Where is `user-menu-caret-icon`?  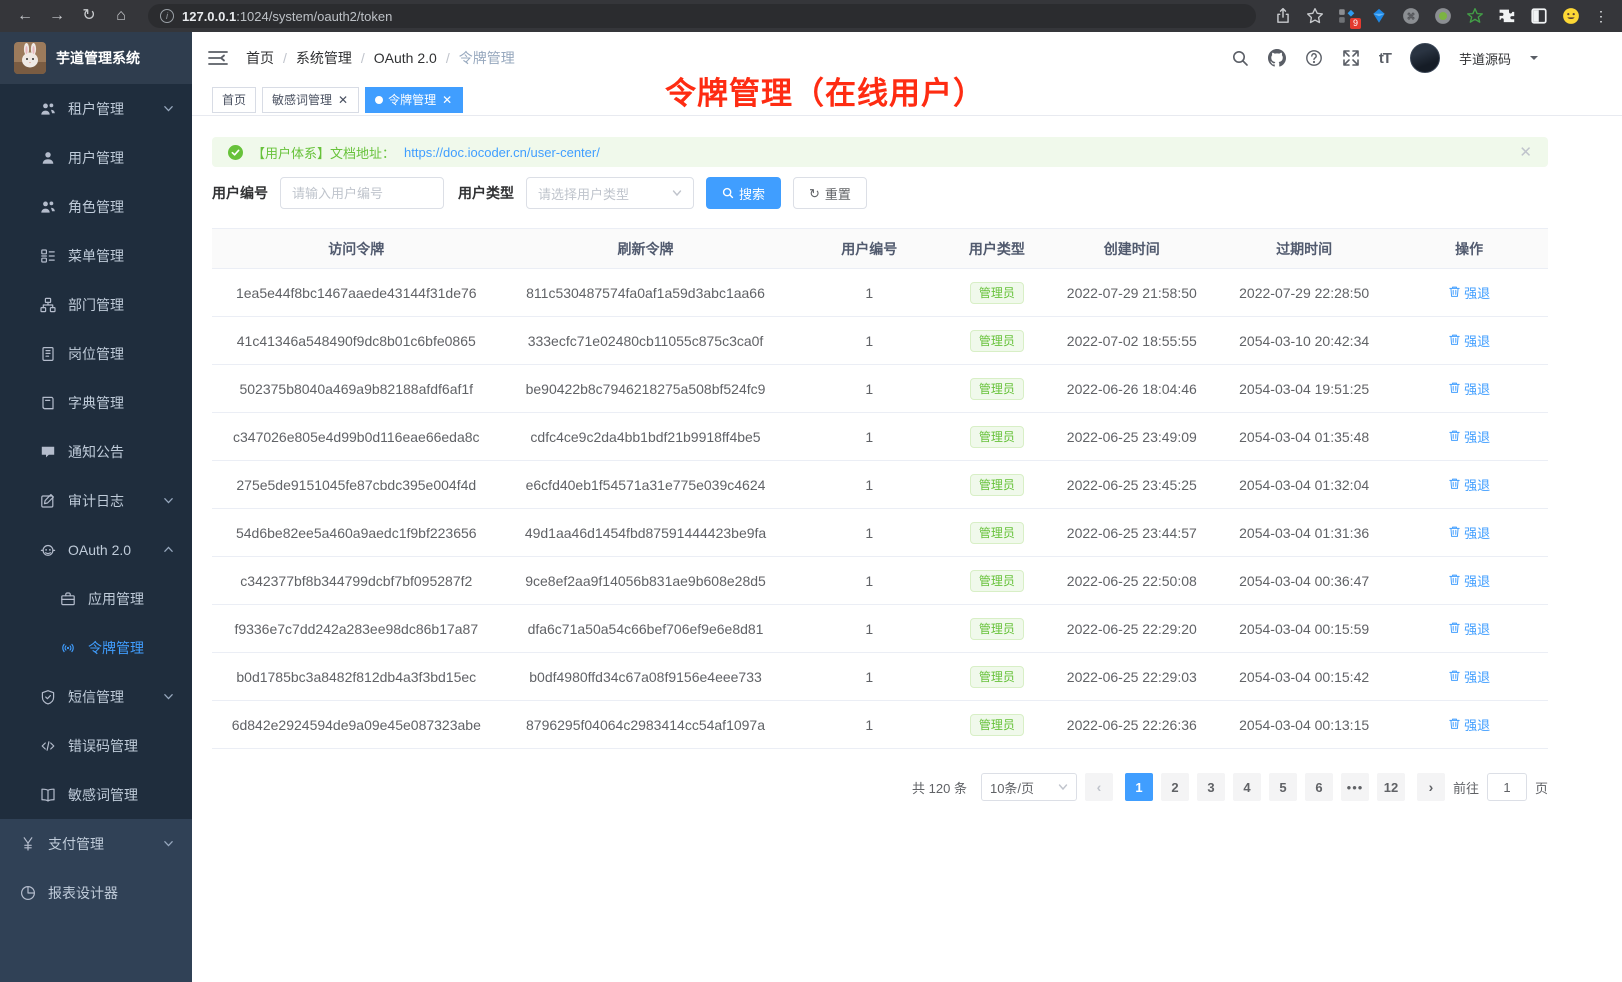
user-menu-caret-icon is located at coordinates (1534, 60).